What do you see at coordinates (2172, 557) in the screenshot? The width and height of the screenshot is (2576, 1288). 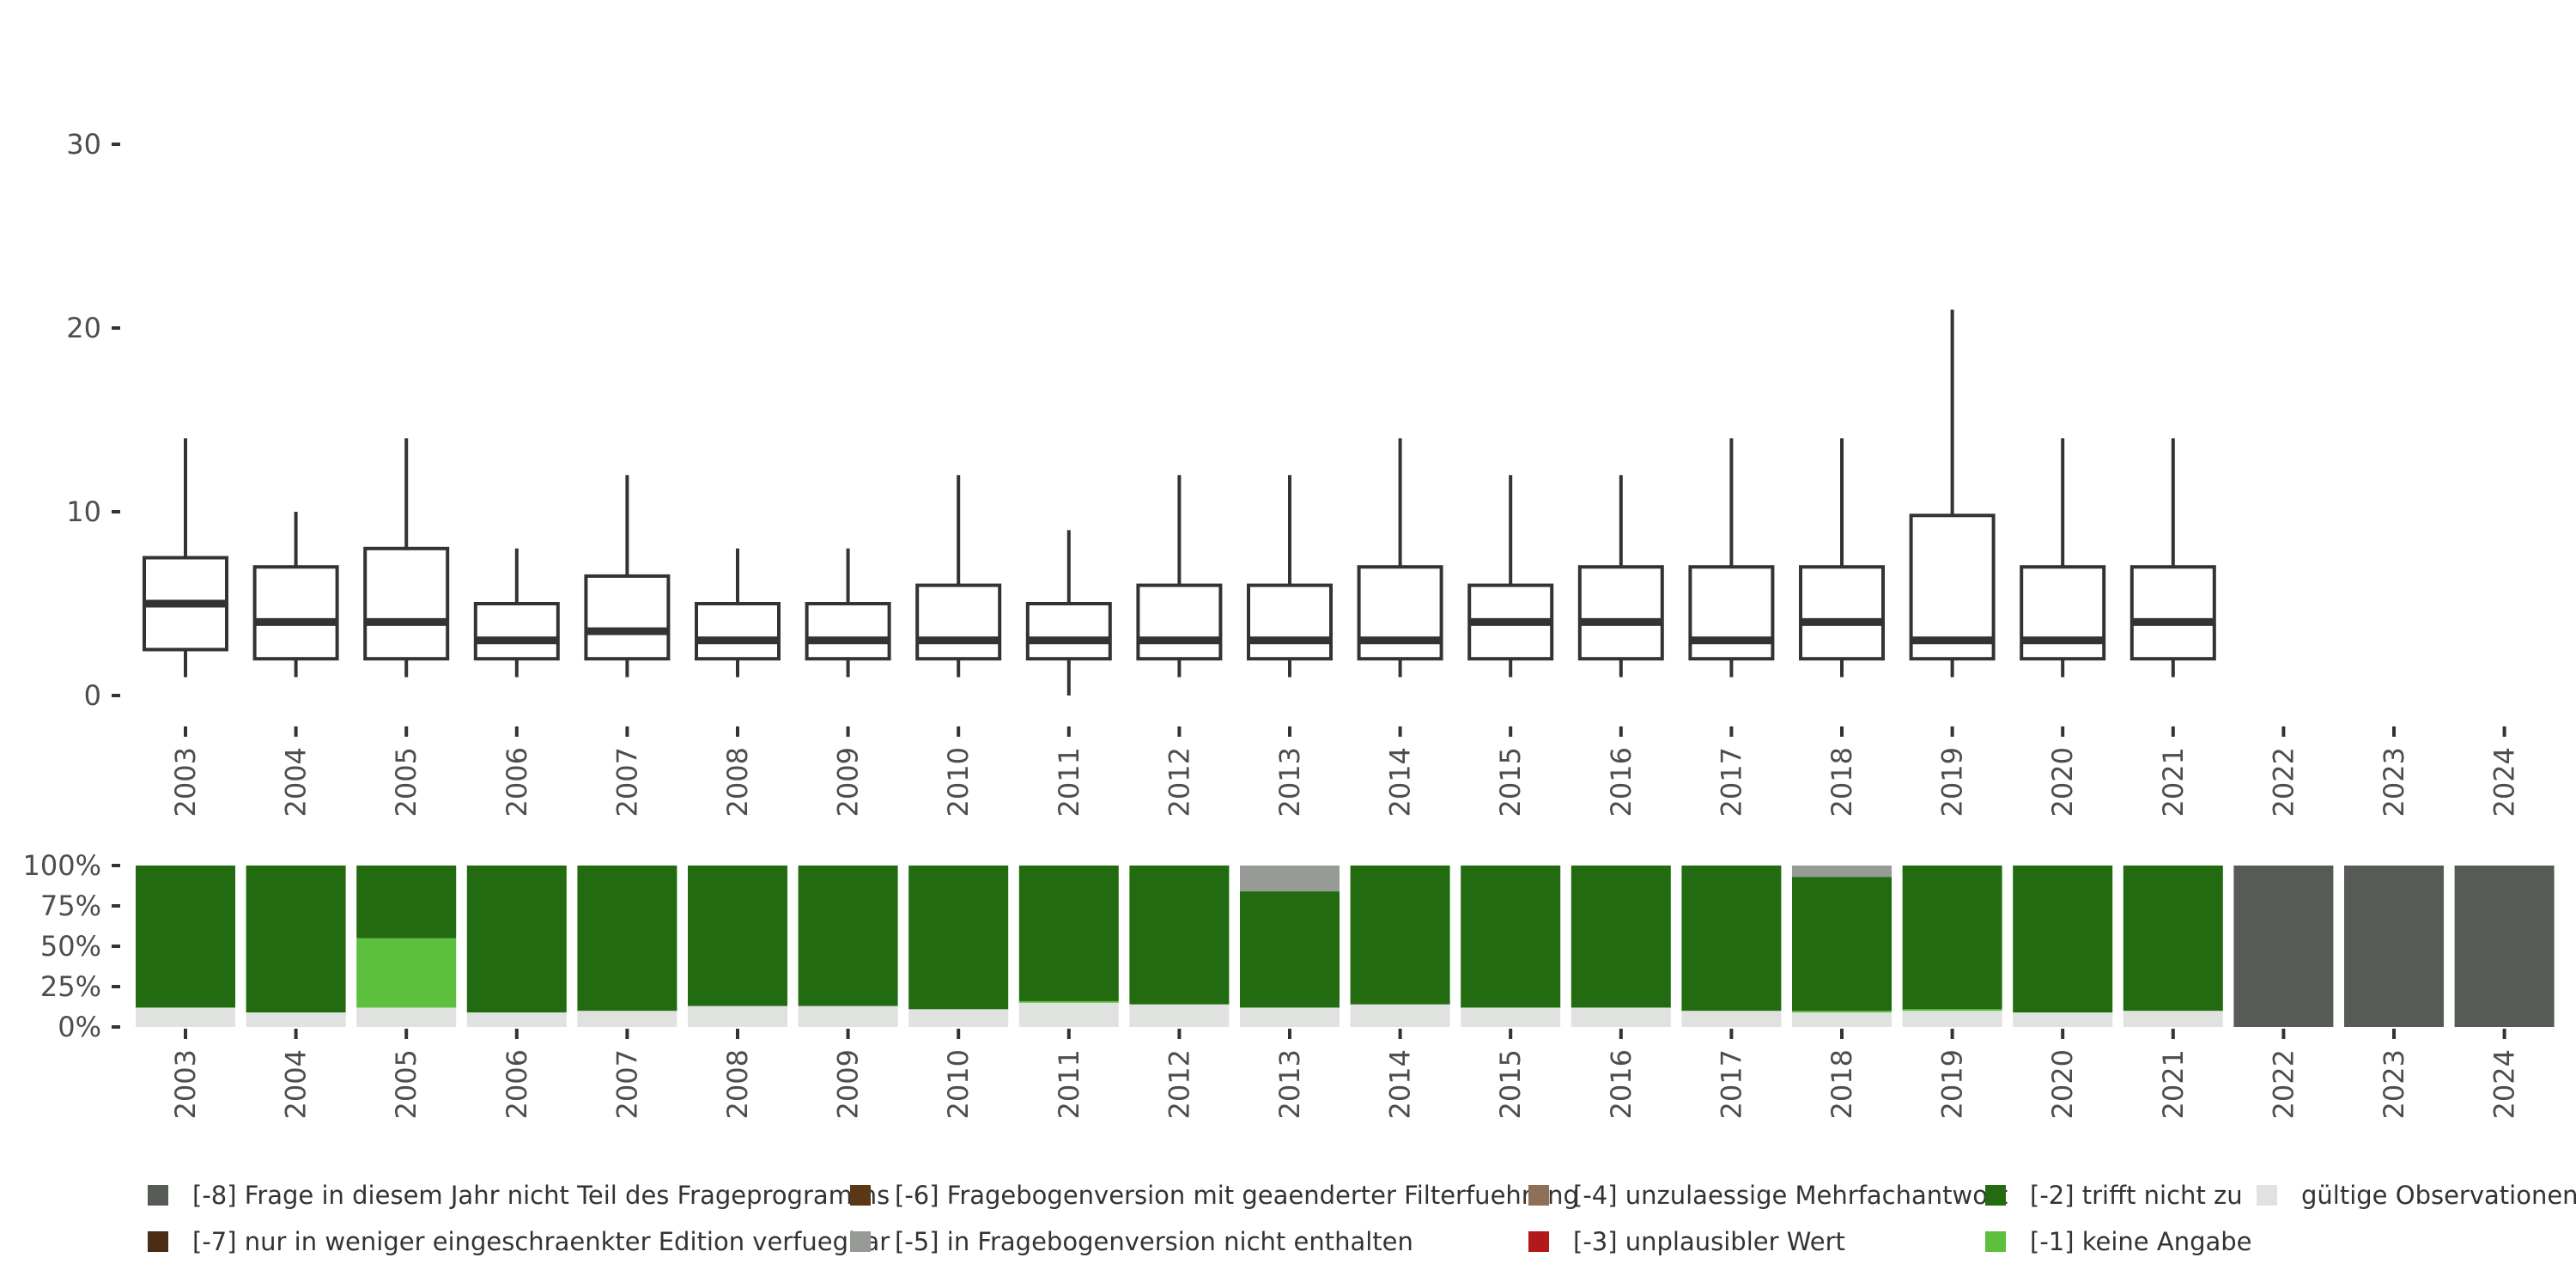 I see `box-2021` at bounding box center [2172, 557].